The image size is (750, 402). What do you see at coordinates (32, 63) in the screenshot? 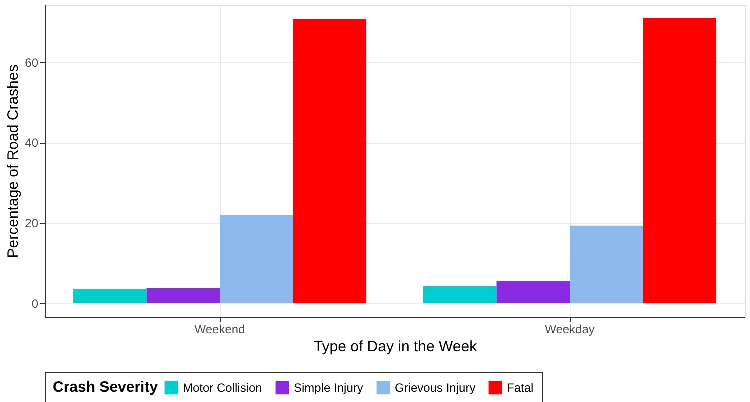
I see `y-tick-label: 60` at bounding box center [32, 63].